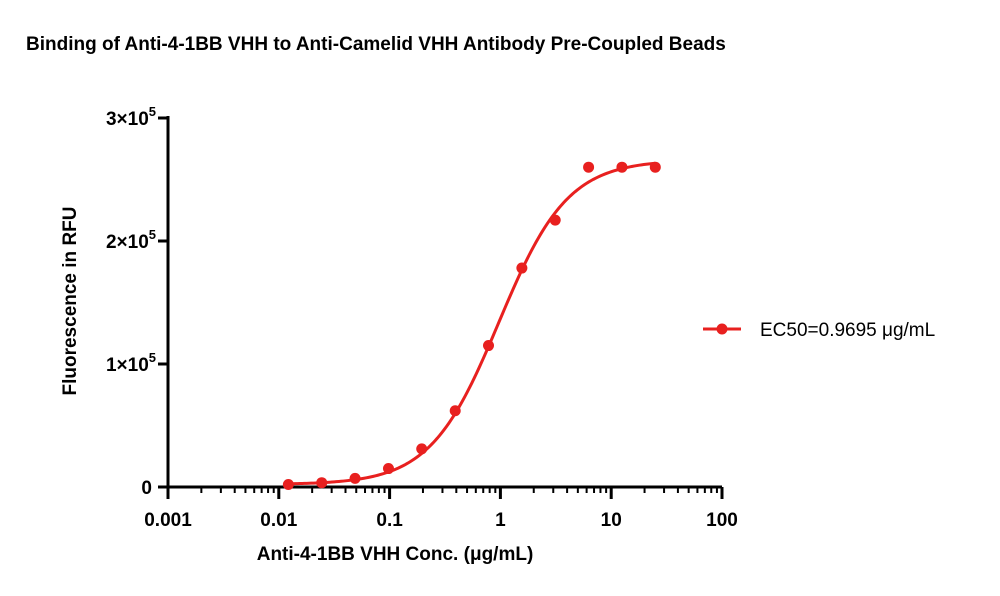 This screenshot has height=596, width=1000. What do you see at coordinates (500, 520) in the screenshot?
I see `x-tick-label: 1` at bounding box center [500, 520].